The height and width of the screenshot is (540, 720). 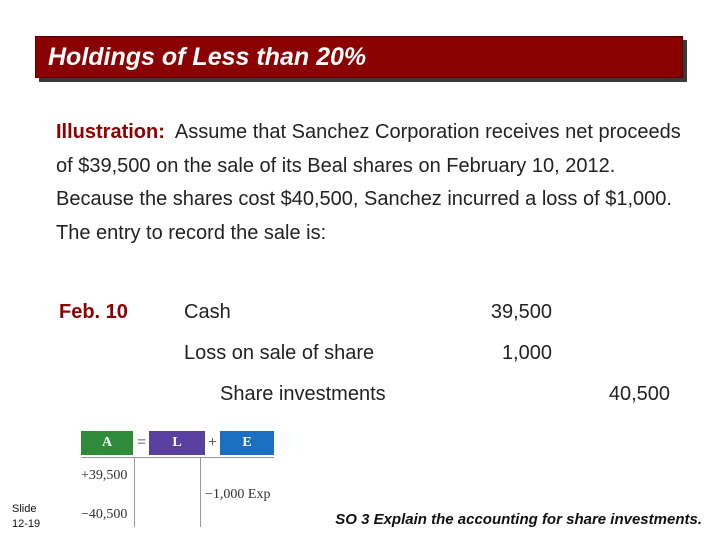 What do you see at coordinates (279, 353) in the screenshot?
I see `journal-account-loss: Loss on sale of share` at bounding box center [279, 353].